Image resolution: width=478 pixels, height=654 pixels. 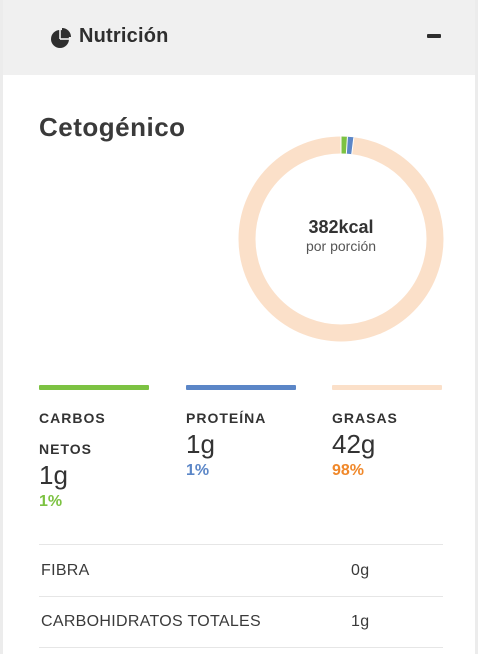 I want to click on minus-icon, so click(x=434, y=36).